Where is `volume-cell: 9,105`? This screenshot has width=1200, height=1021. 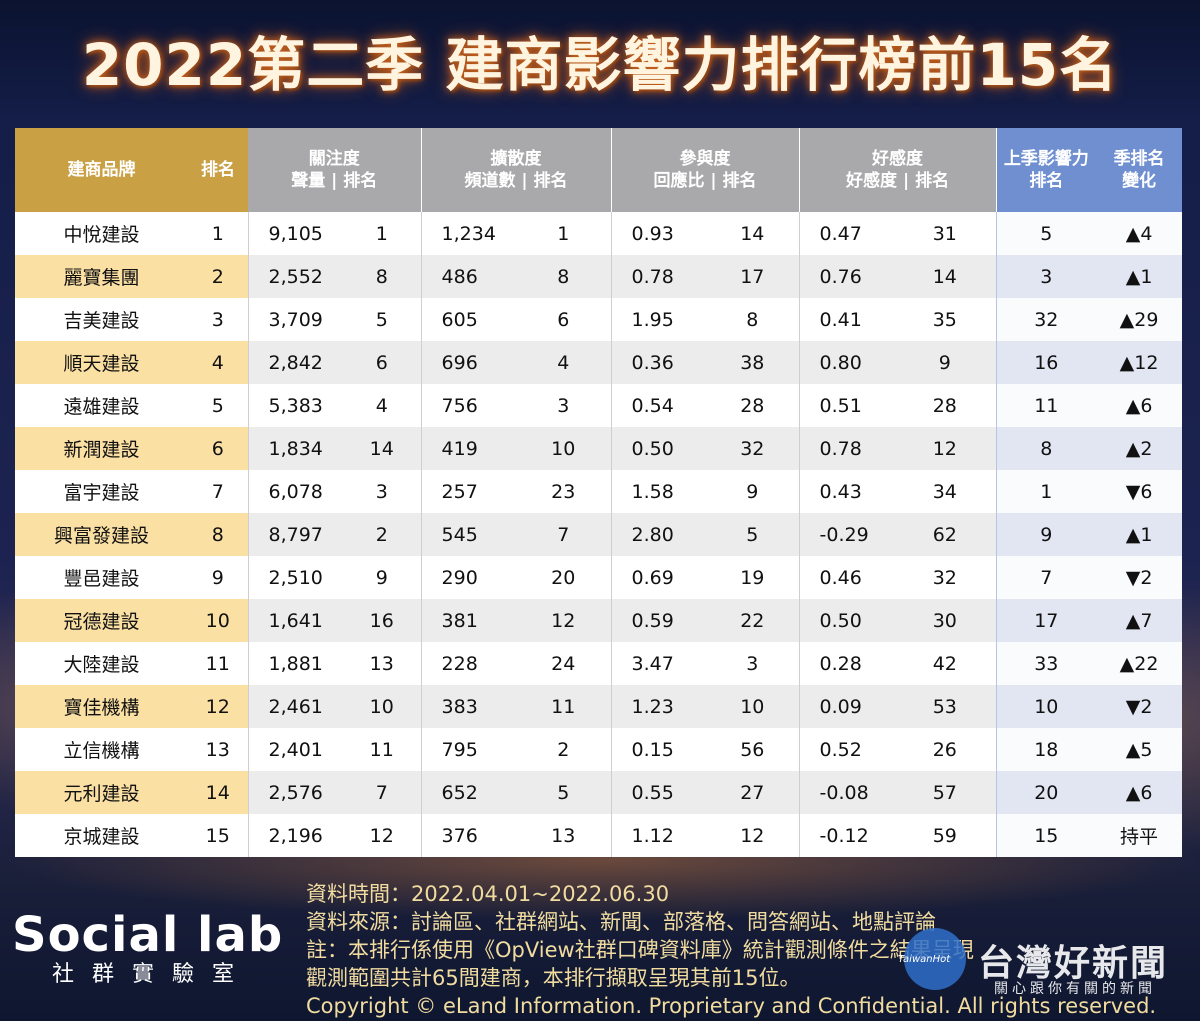
volume-cell: 9,105 is located at coordinates (295, 233).